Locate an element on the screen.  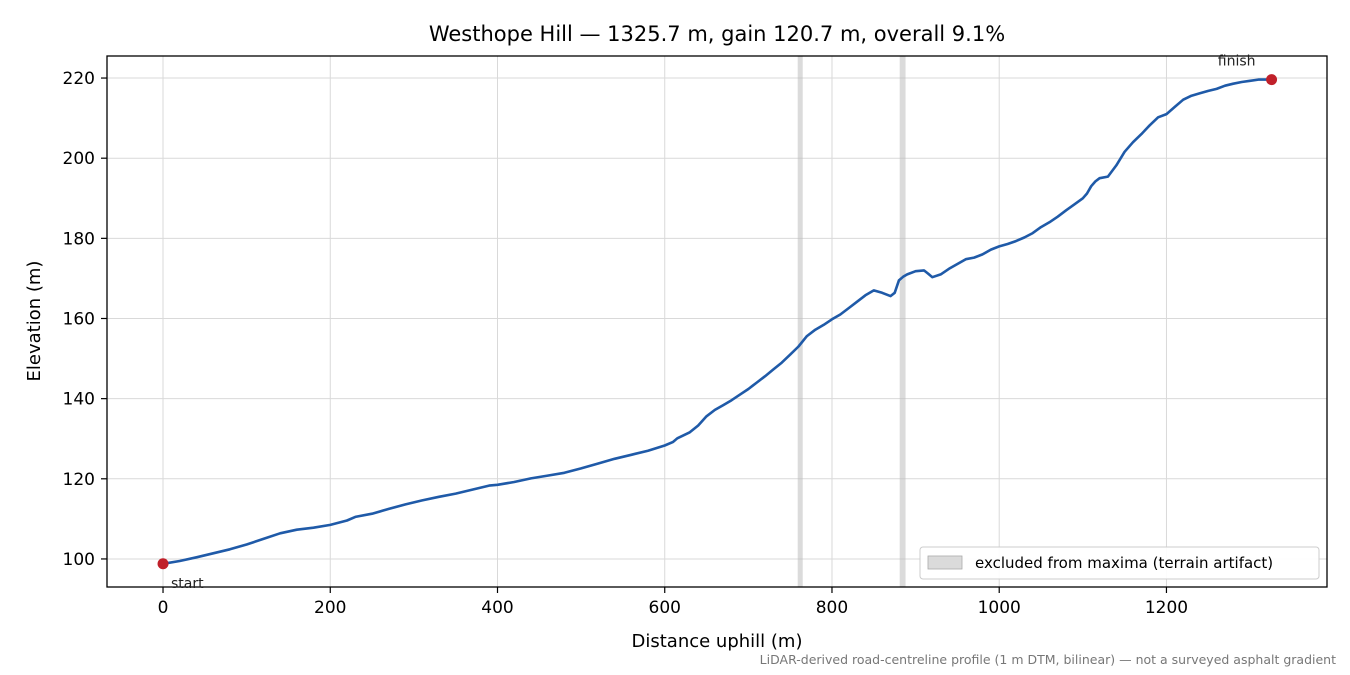
x-tick-label: 1000 is located at coordinates (999, 608).